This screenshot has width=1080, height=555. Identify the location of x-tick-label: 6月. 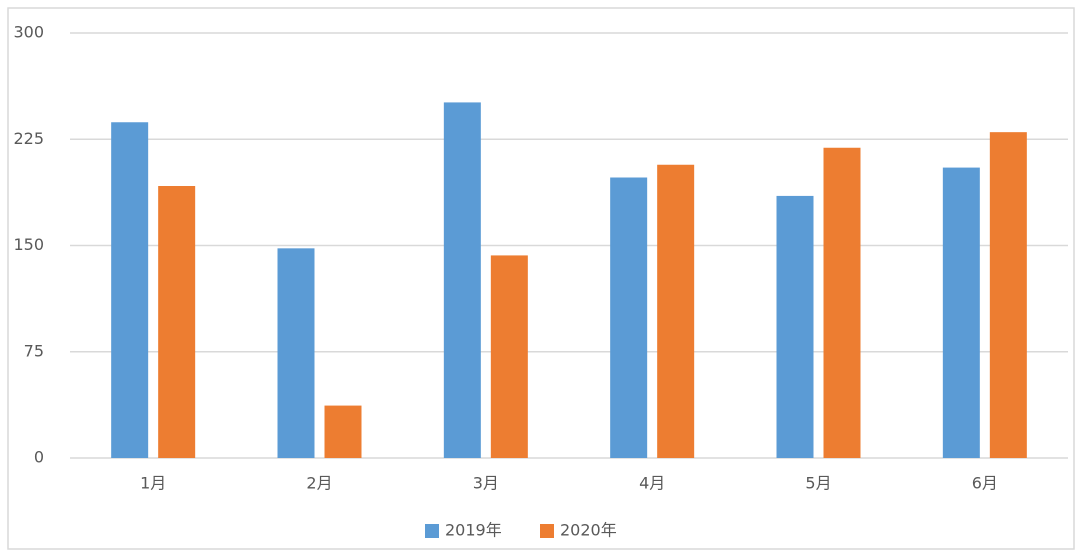
(985, 483).